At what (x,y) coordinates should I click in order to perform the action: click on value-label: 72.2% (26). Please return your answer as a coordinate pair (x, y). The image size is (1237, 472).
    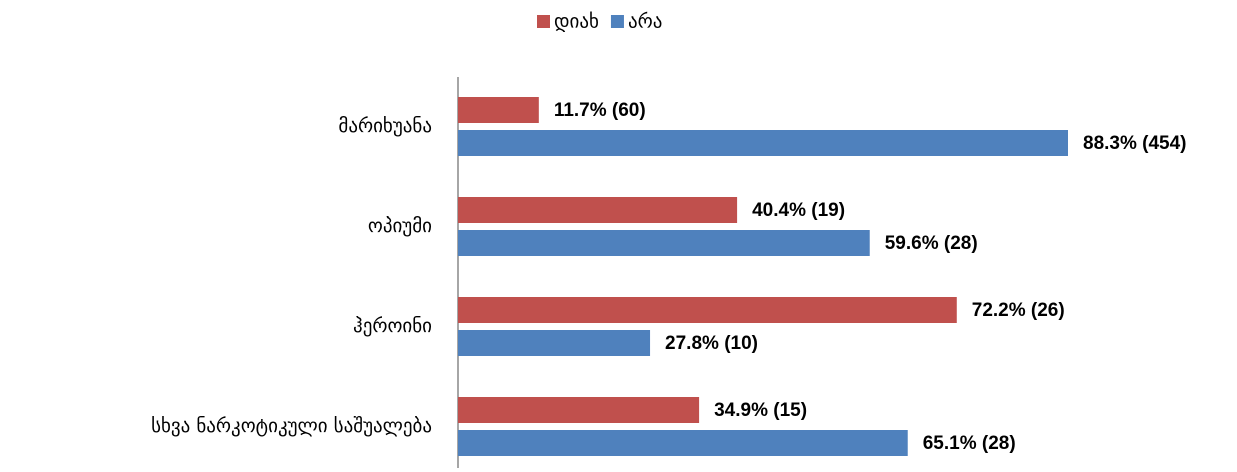
    Looking at the image, I should click on (1018, 310).